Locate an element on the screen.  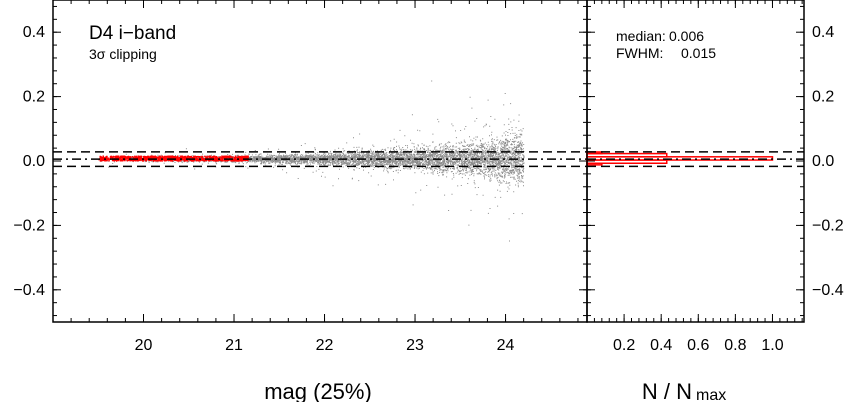
right-x-axis-label: N / N is located at coordinates (667, 390).